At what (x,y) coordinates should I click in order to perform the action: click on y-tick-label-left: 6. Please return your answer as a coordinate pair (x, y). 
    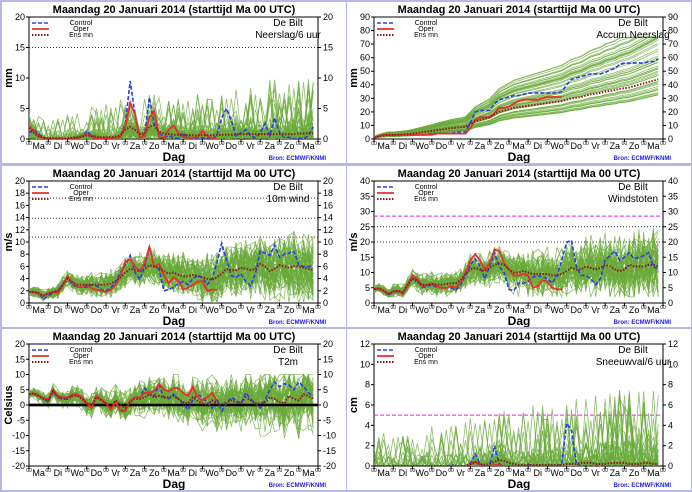
    Looking at the image, I should click on (22, 266).